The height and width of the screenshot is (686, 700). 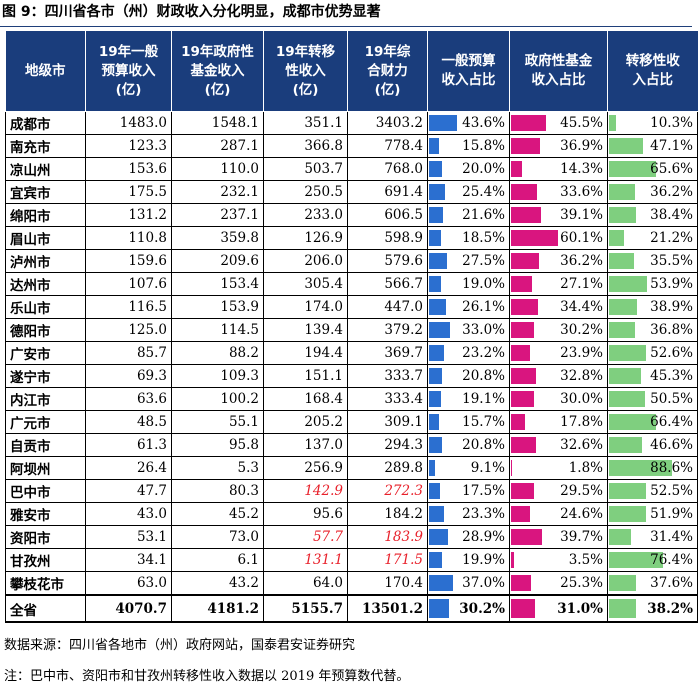 I want to click on general-share-bar-value: 28.9%, so click(x=483, y=537).